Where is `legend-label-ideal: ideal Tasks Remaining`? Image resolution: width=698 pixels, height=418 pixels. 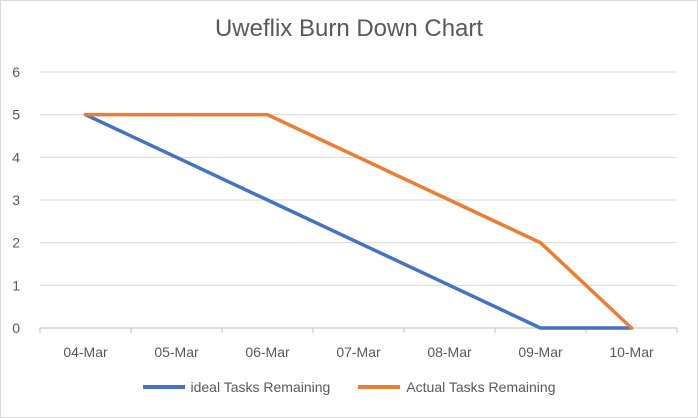 legend-label-ideal: ideal Tasks Remaining is located at coordinates (260, 387).